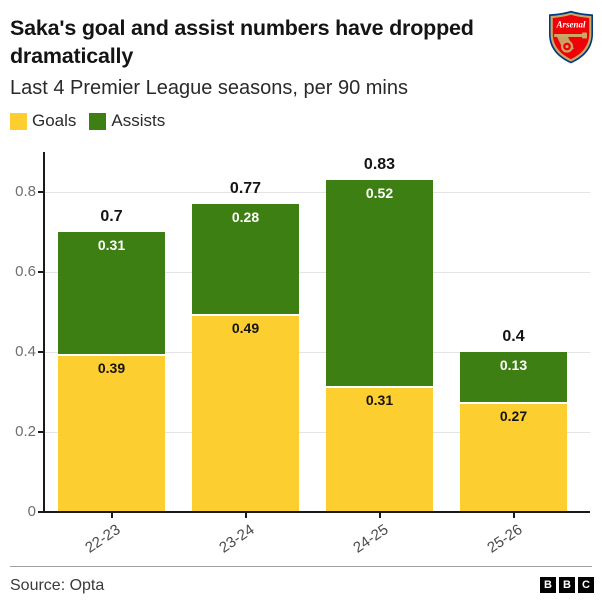 Image resolution: width=602 pixels, height=613 pixels. What do you see at coordinates (570, 25) in the screenshot?
I see `badge-text: Arsenal` at bounding box center [570, 25].